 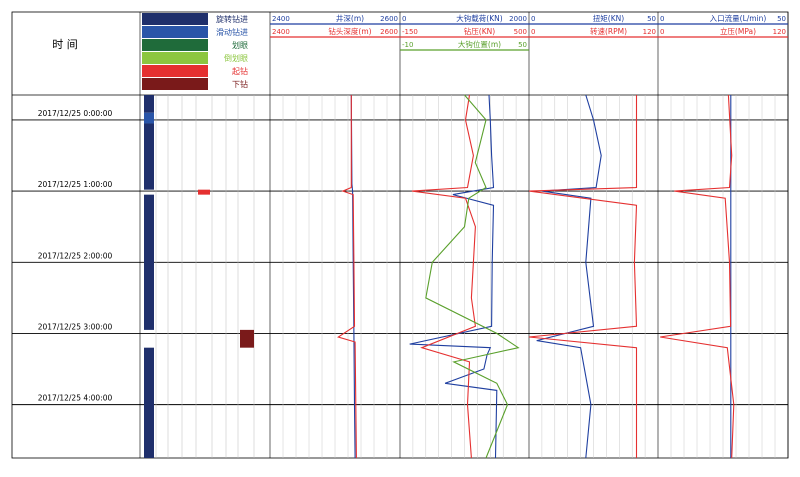 I want to click on curve-label: 钻压(KN), so click(x=479, y=31).